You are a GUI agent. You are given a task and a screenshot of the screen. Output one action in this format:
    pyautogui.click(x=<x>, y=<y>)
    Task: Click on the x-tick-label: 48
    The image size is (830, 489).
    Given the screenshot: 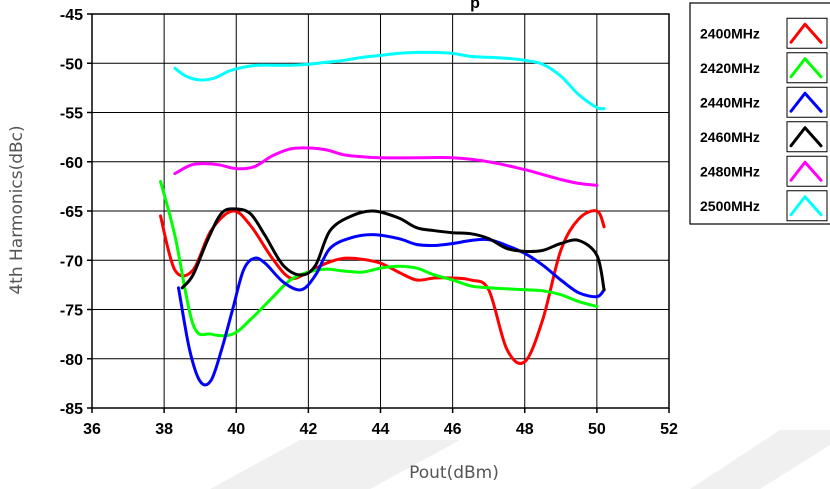 What is the action you would take?
    pyautogui.click(x=525, y=429)
    